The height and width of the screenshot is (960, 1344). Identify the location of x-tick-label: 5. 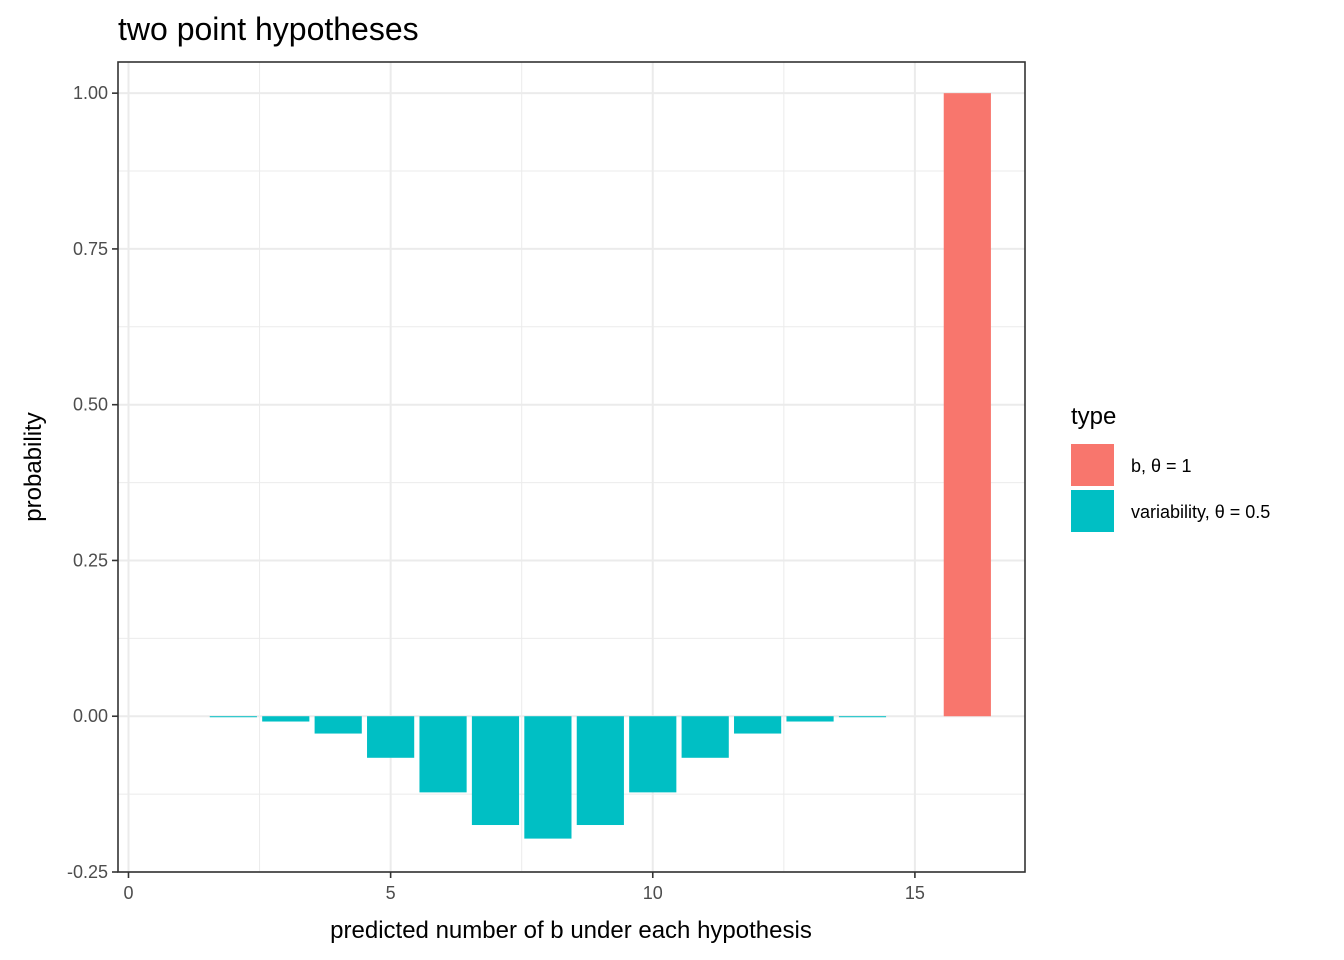
(391, 893).